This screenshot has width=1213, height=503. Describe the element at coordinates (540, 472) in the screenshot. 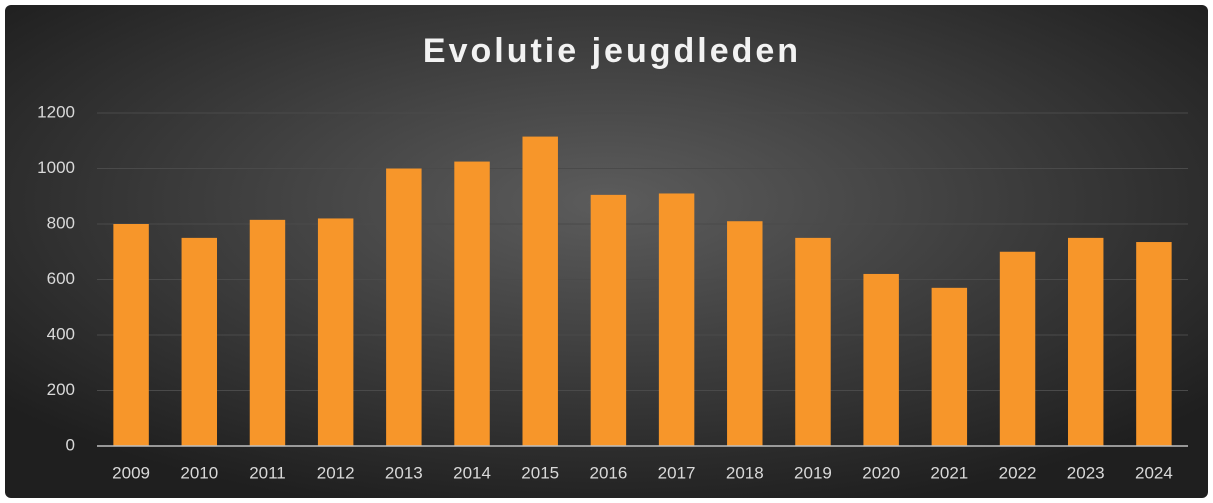

I see `x-tick-label: 2015` at that location.